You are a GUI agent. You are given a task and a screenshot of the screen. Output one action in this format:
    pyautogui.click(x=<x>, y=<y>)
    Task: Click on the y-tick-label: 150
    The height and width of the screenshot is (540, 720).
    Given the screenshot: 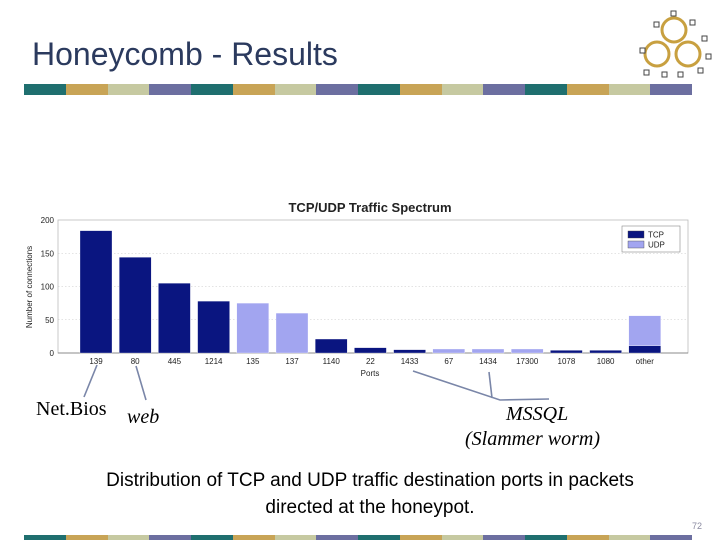 What is the action you would take?
    pyautogui.click(x=48, y=253)
    